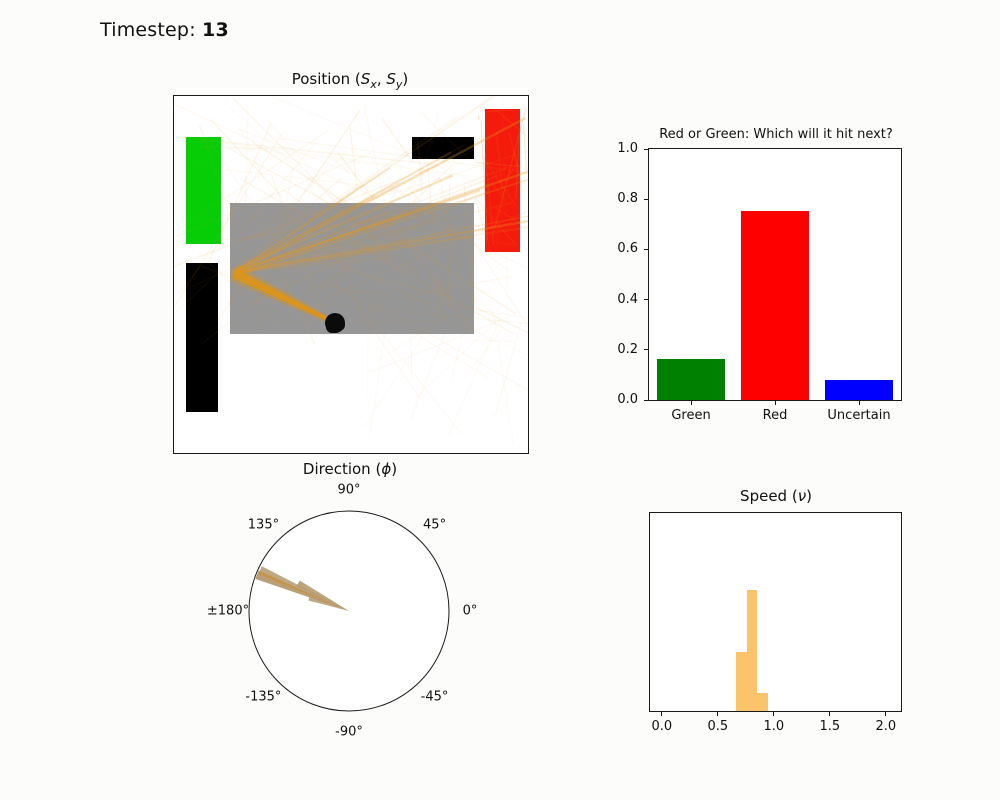 The image size is (1000, 800). What do you see at coordinates (202, 337) in the screenshot?
I see `black-obstacle-left` at bounding box center [202, 337].